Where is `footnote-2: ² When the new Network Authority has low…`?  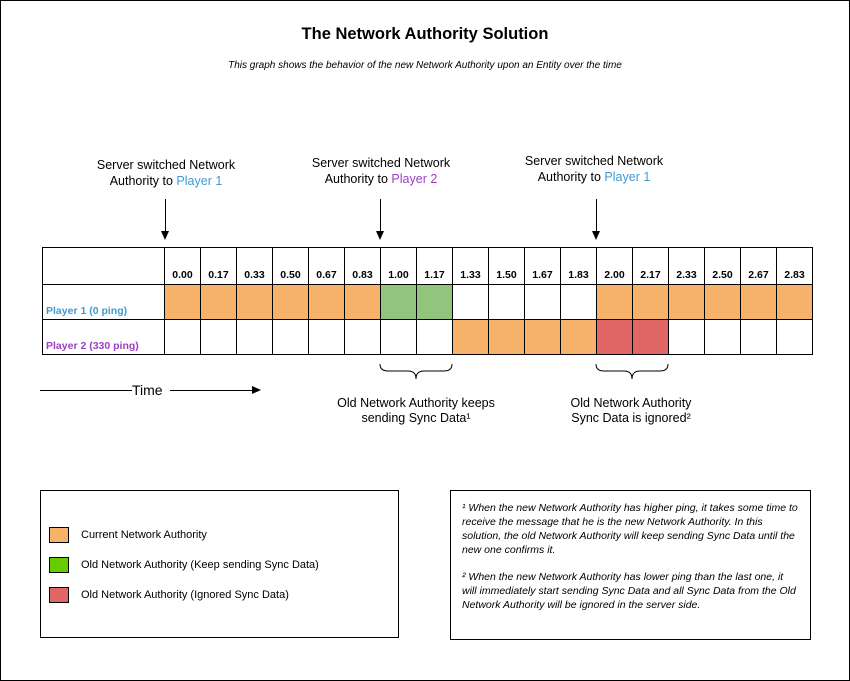 footnote-2: ² When the new Network Authority has low… is located at coordinates (629, 591).